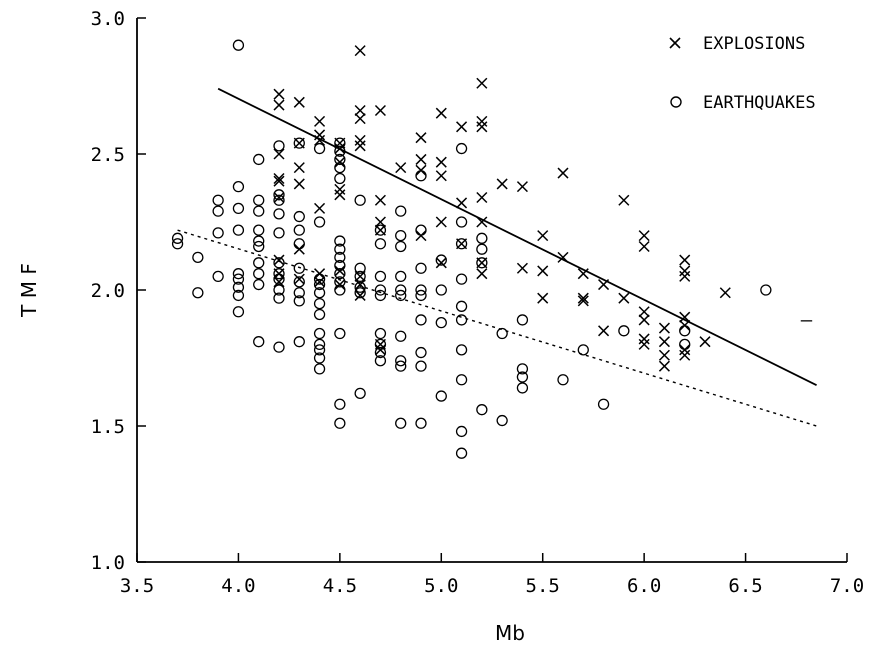  What do you see at coordinates (108, 563) in the screenshot?
I see `y-tick-label: 1.0` at bounding box center [108, 563].